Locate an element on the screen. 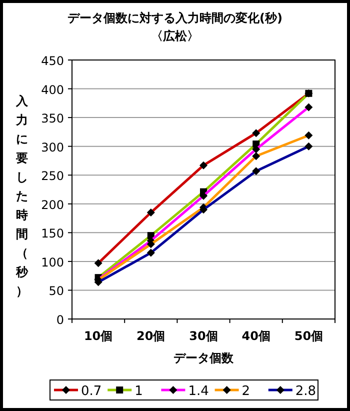 The image size is (350, 411). y-tick-label: 250 is located at coordinates (52, 176).